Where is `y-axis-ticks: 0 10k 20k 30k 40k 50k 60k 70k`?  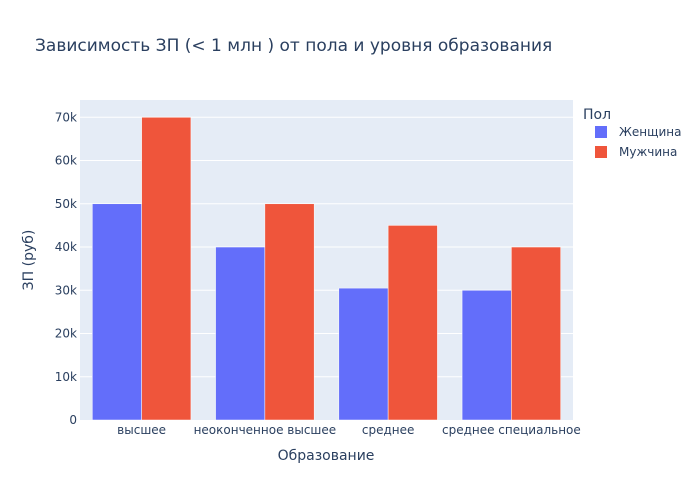
y-axis-ticks: 0 10k 20k 30k 40k 50k 60k 70k is located at coordinates (66, 268).